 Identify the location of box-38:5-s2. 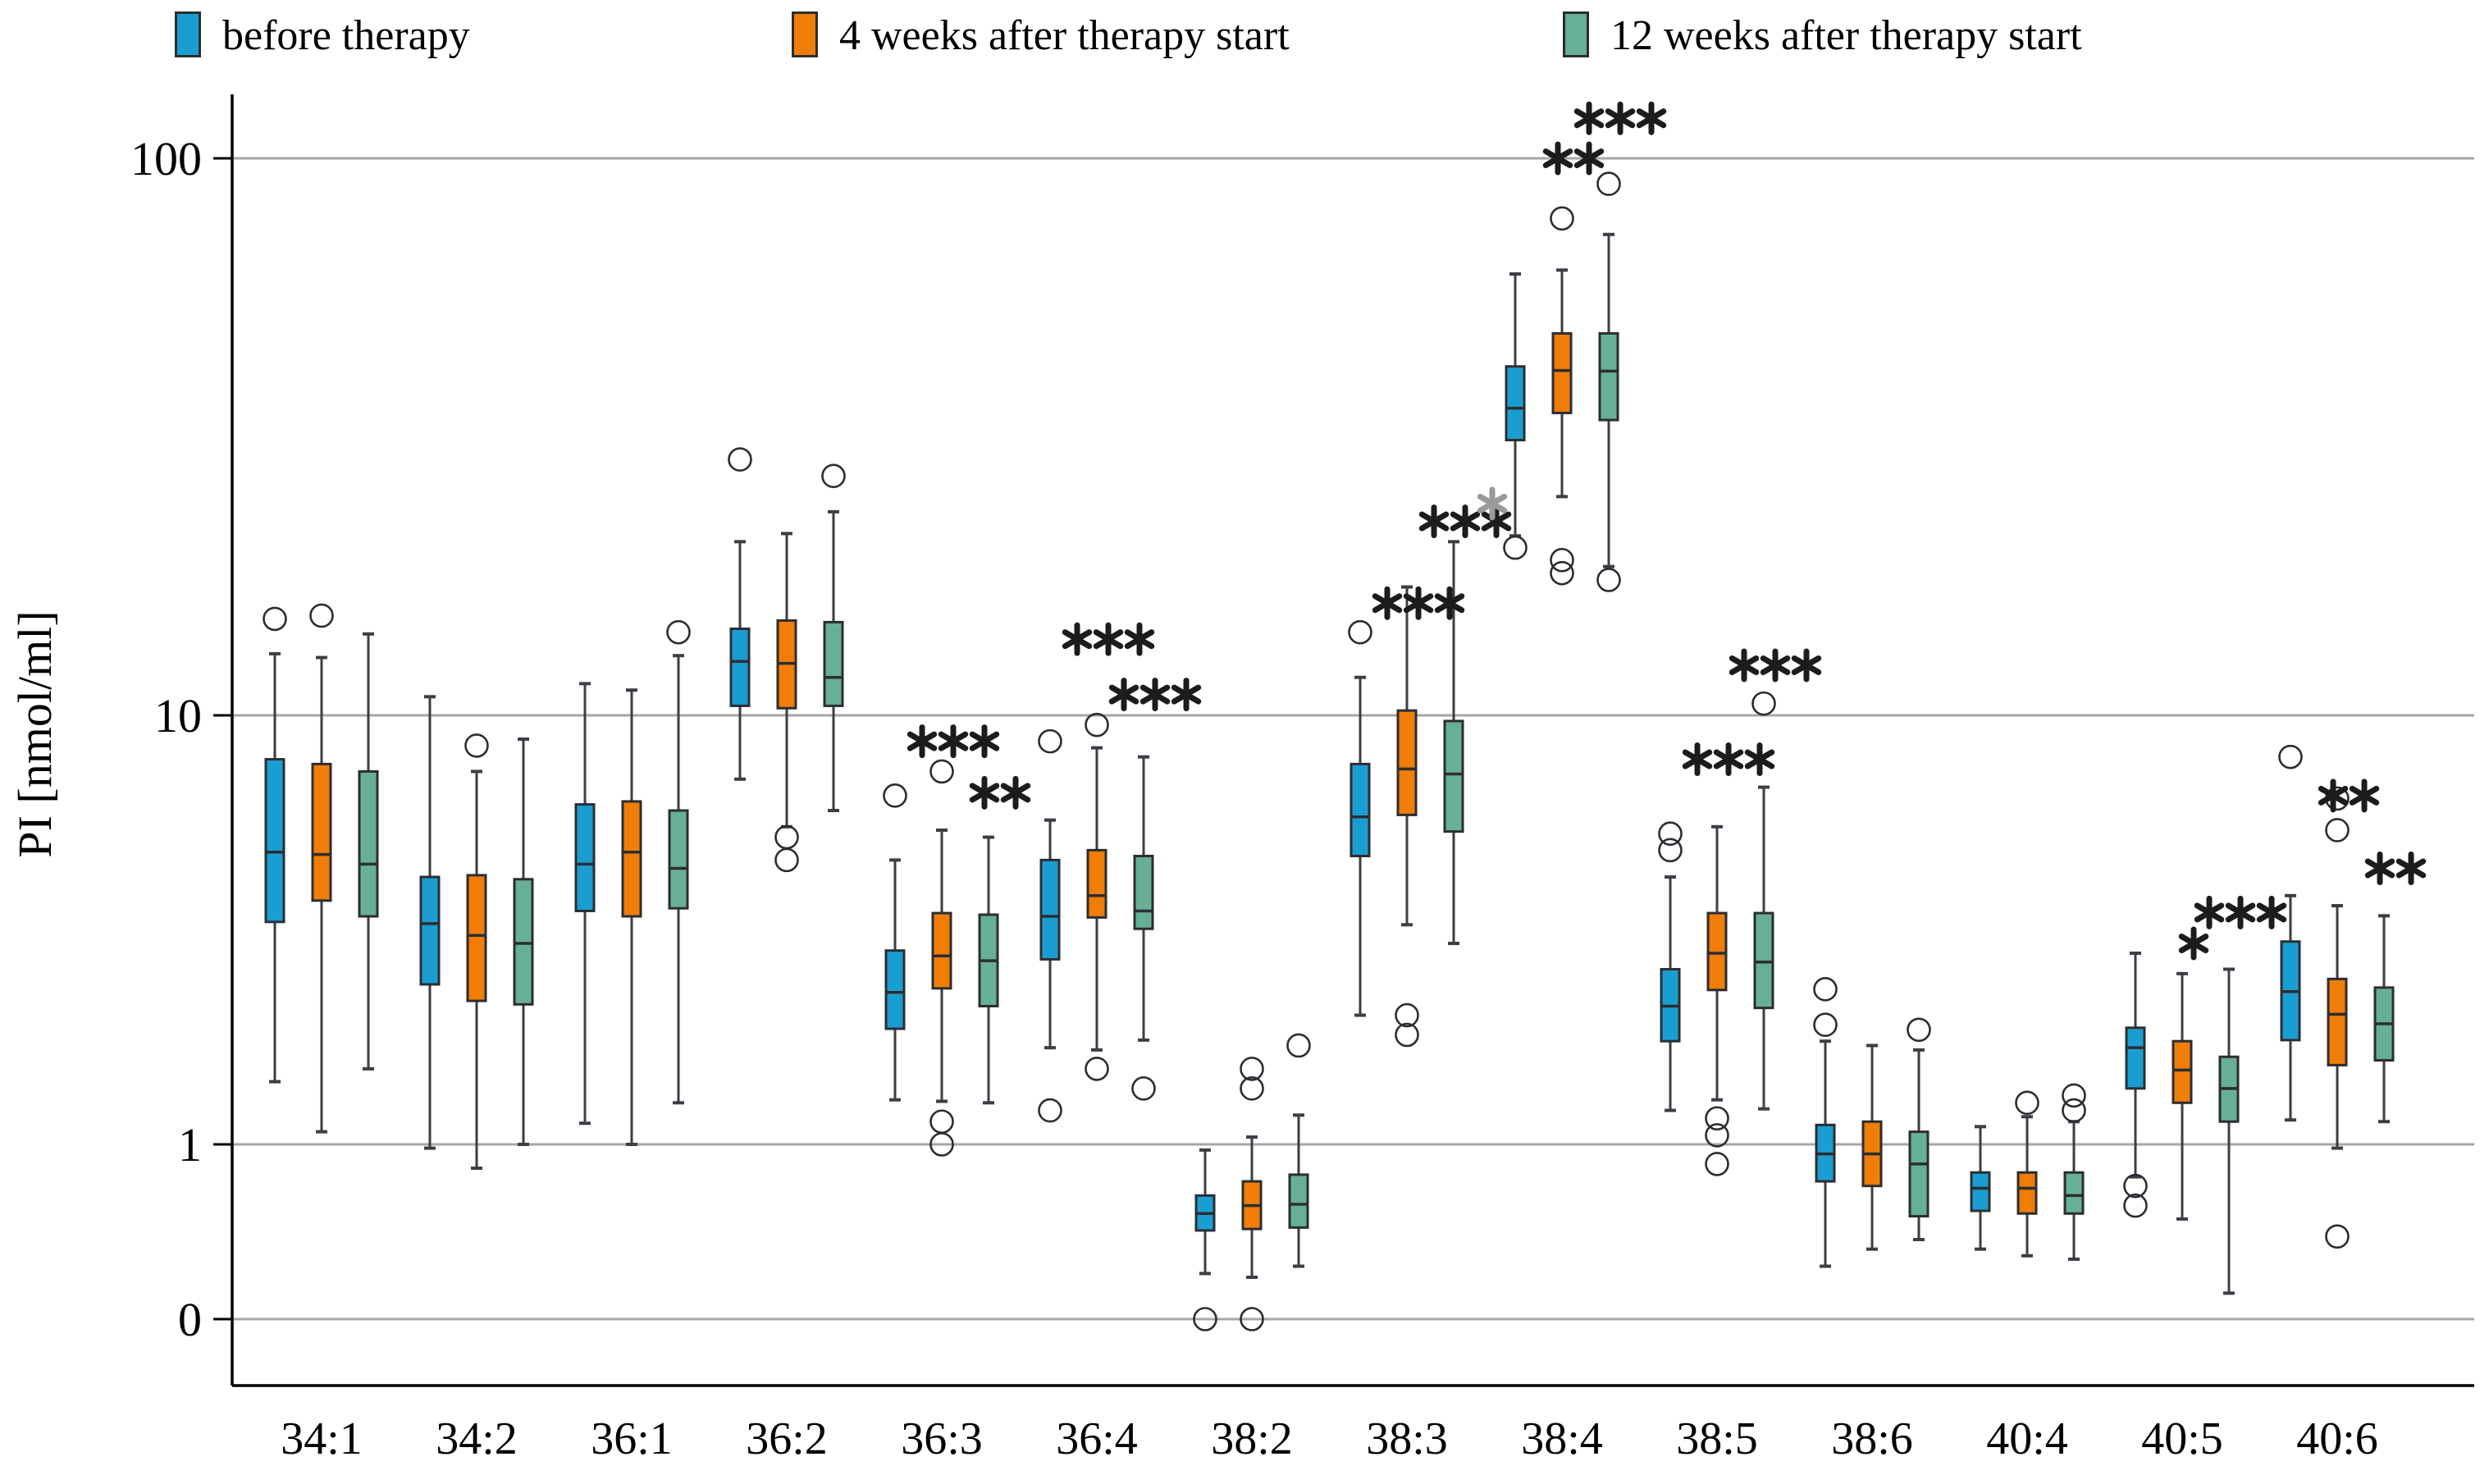
(1763, 901).